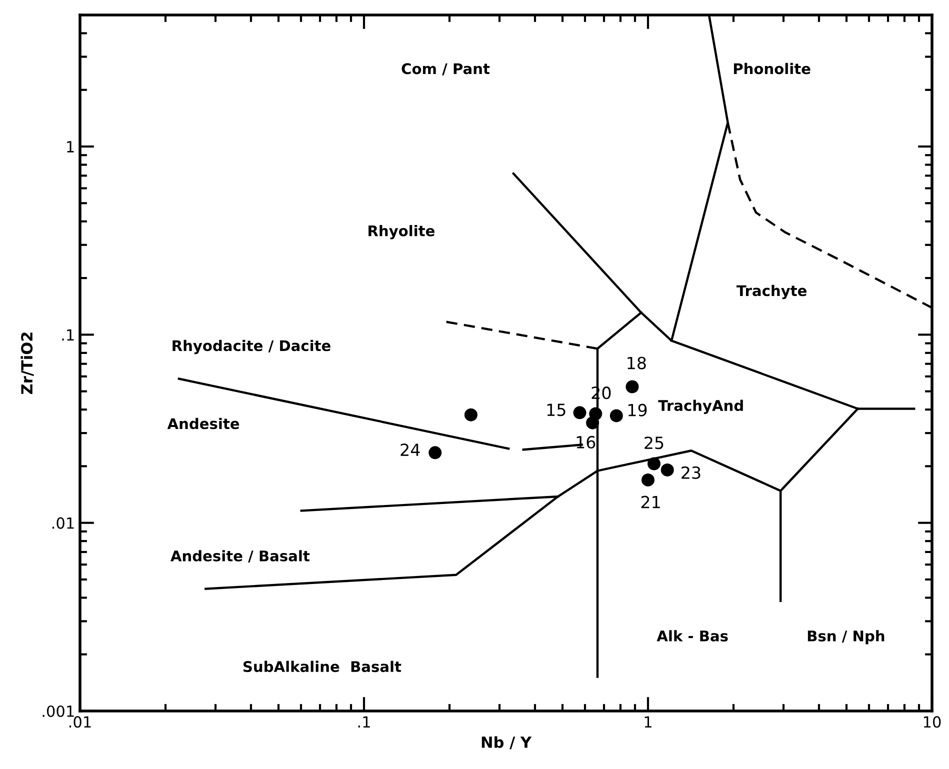  Describe the element at coordinates (637, 363) in the screenshot. I see `annotation: 18` at that location.